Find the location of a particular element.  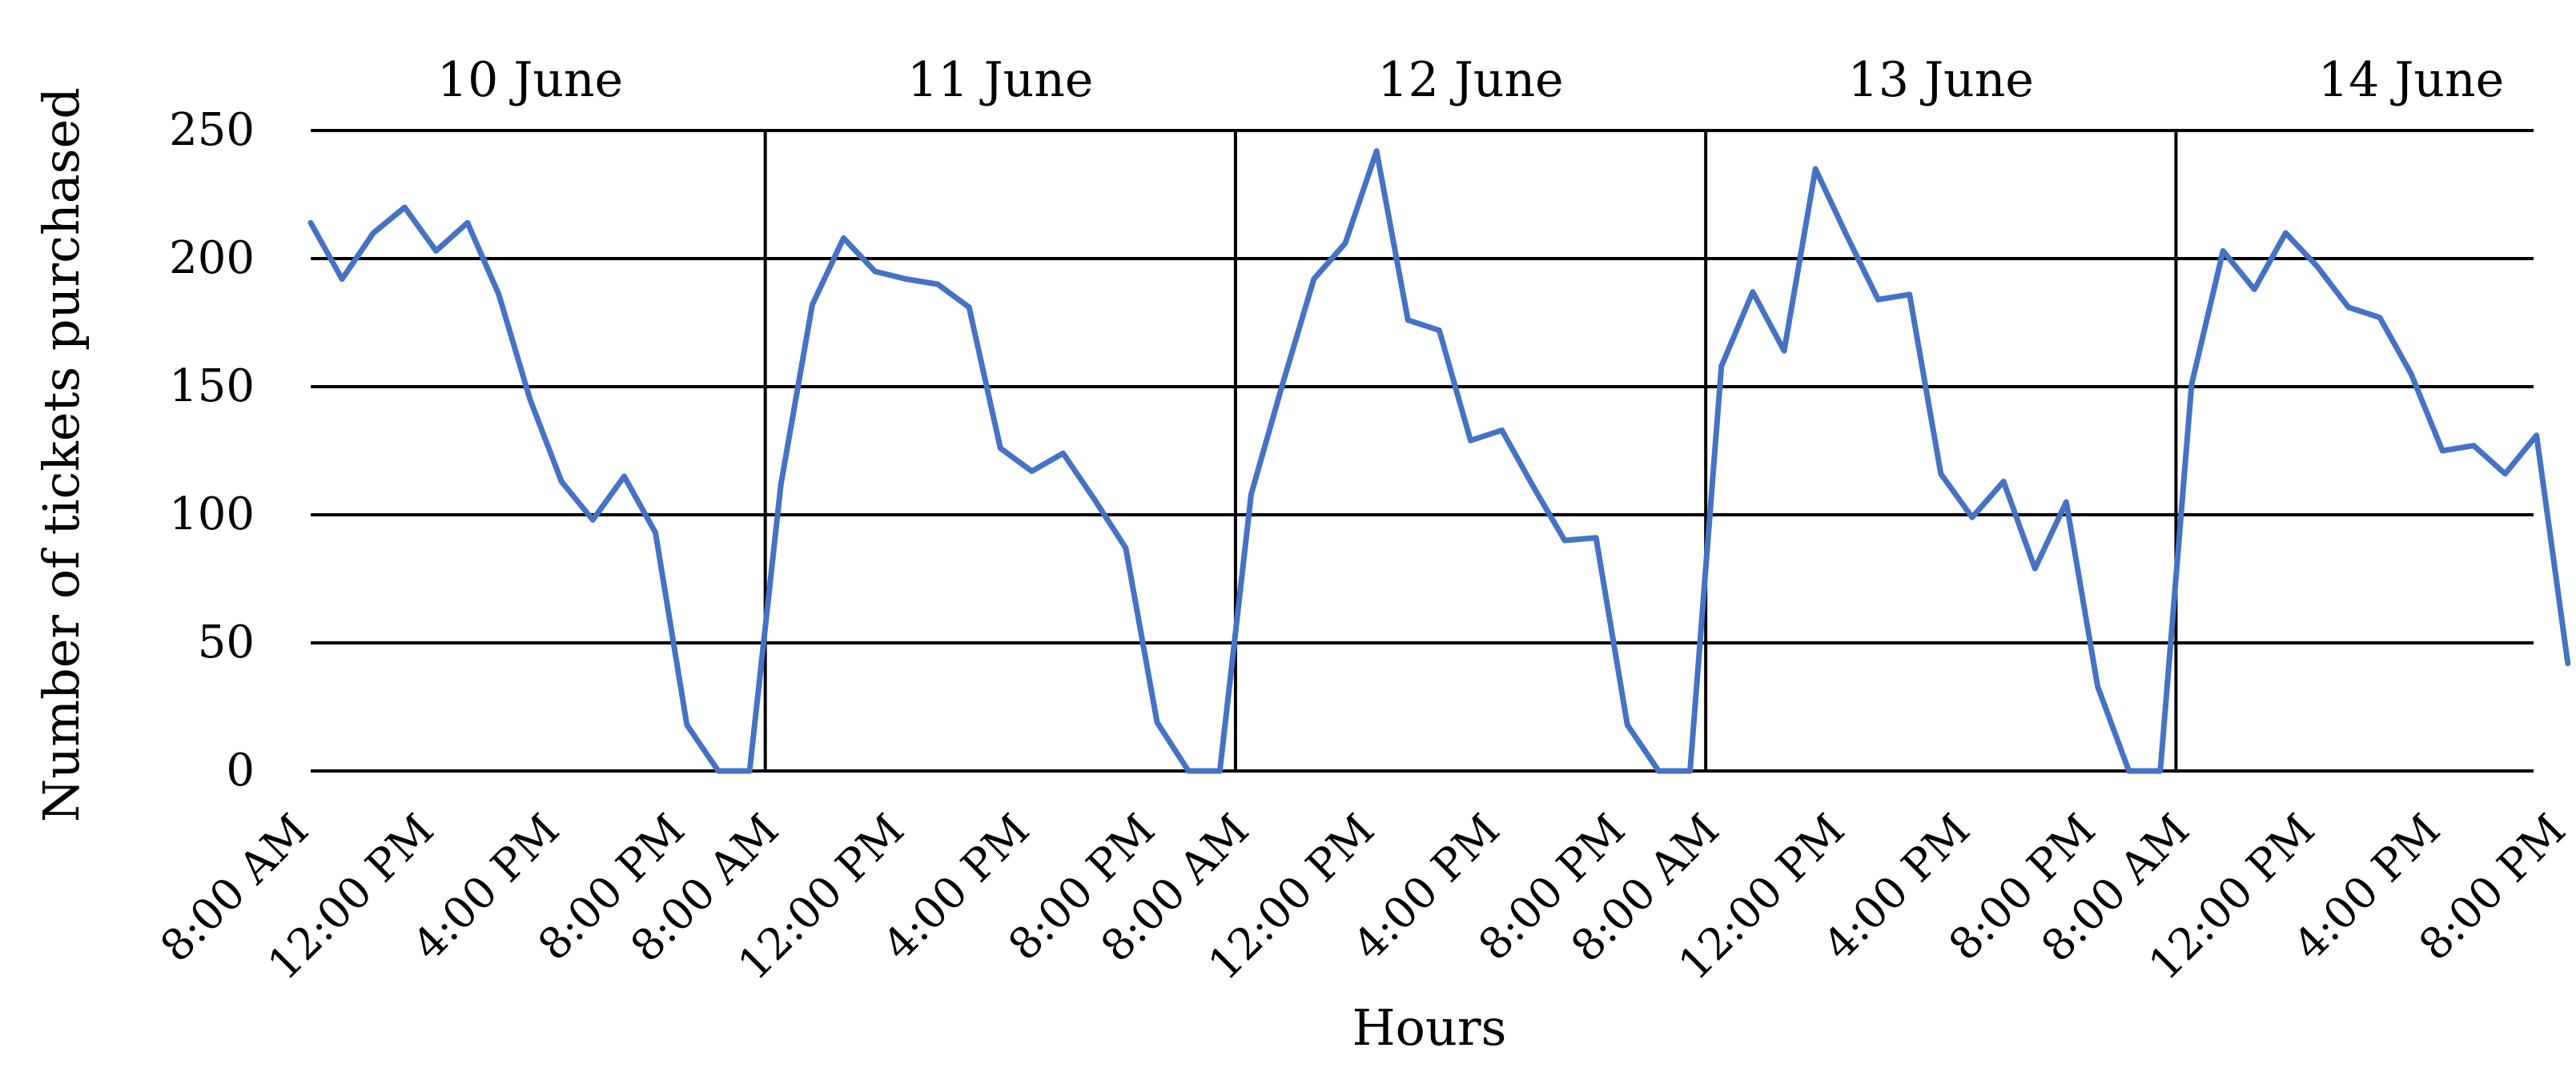

day-header: 10 June is located at coordinates (530, 80).